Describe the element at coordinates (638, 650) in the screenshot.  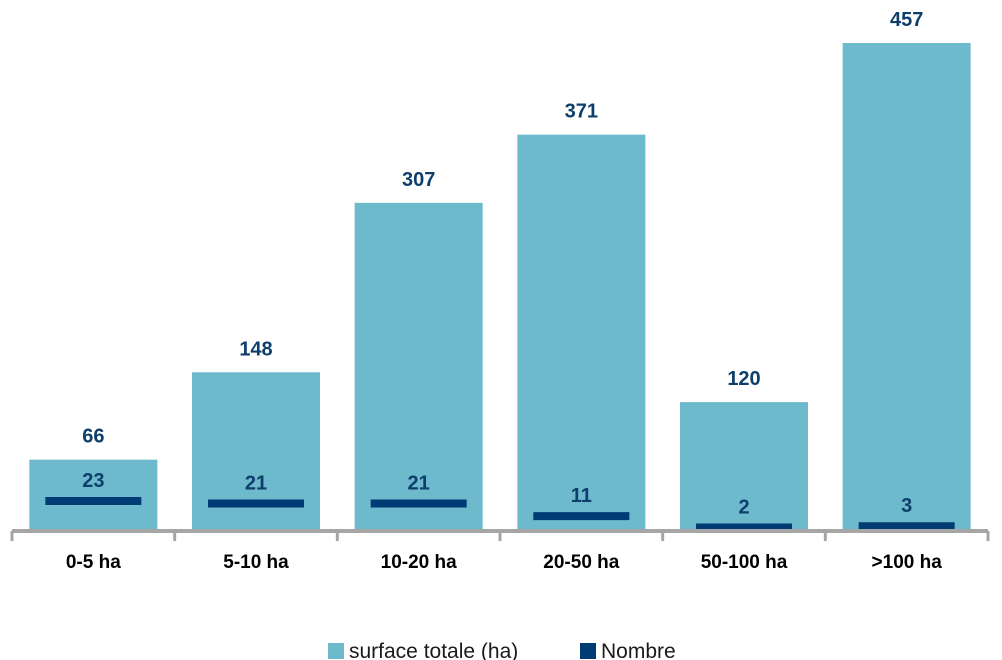
I see `legend-label-nombre: Nombre` at that location.